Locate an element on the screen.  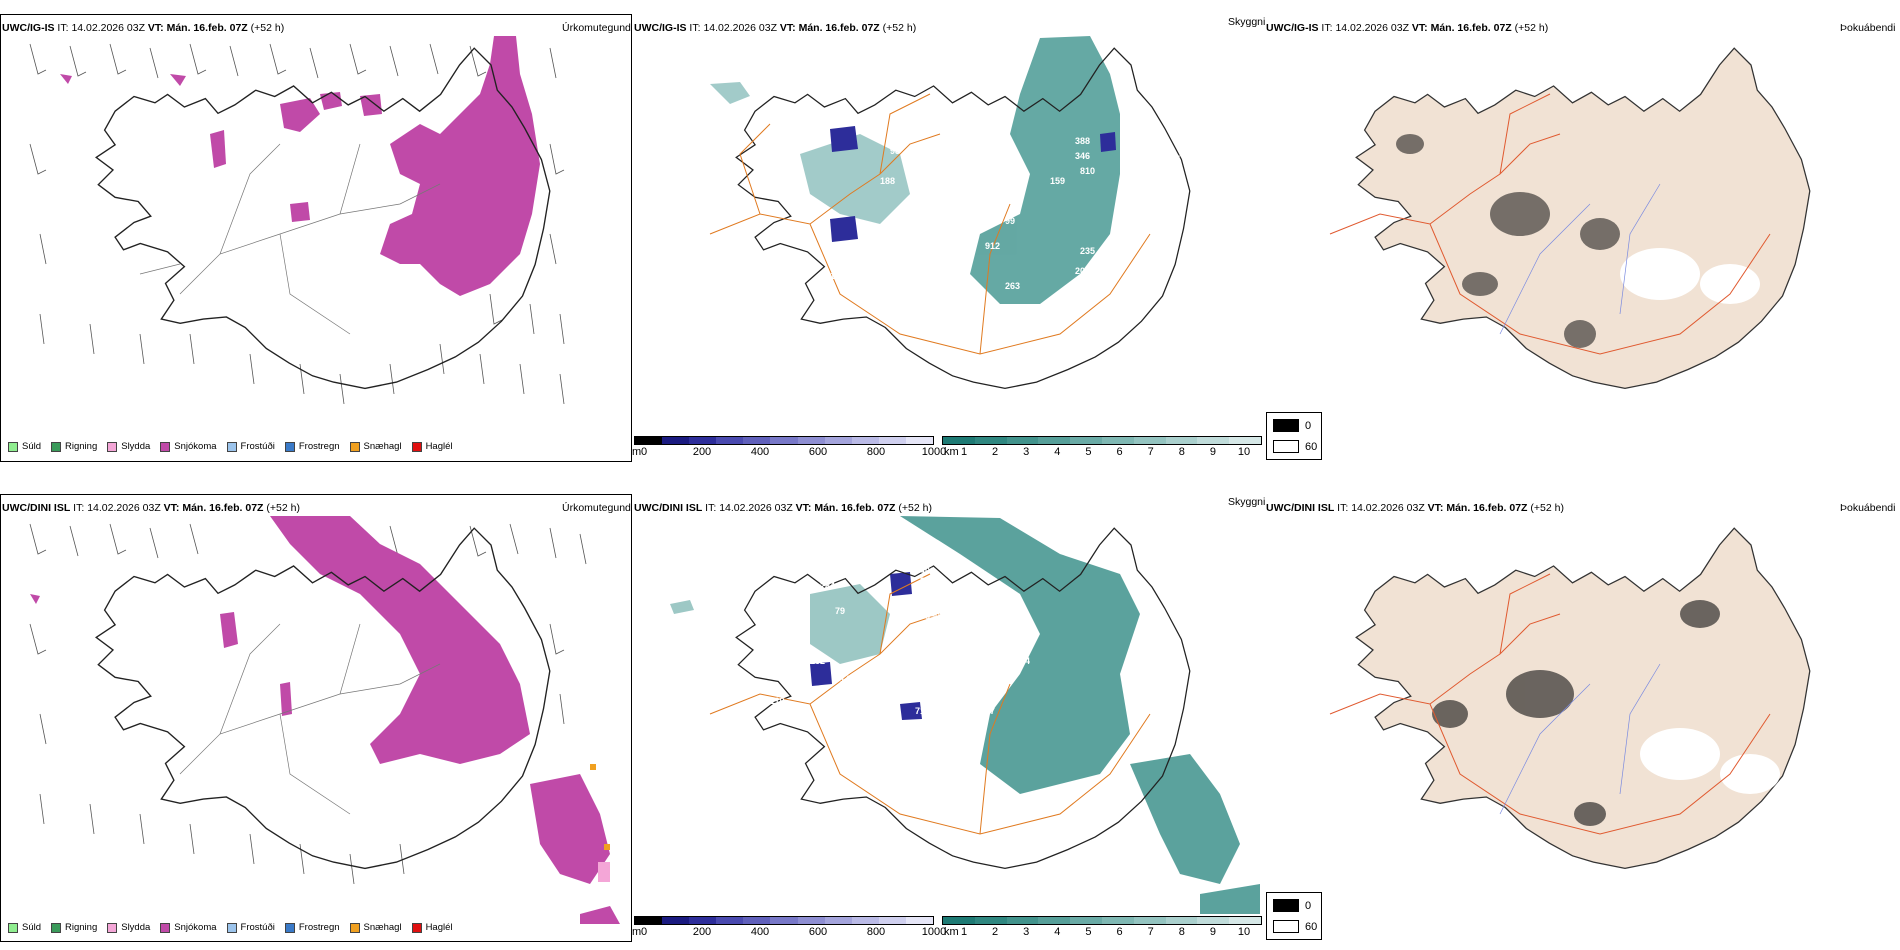
vis-m-areas is located at coordinates (866, 646).